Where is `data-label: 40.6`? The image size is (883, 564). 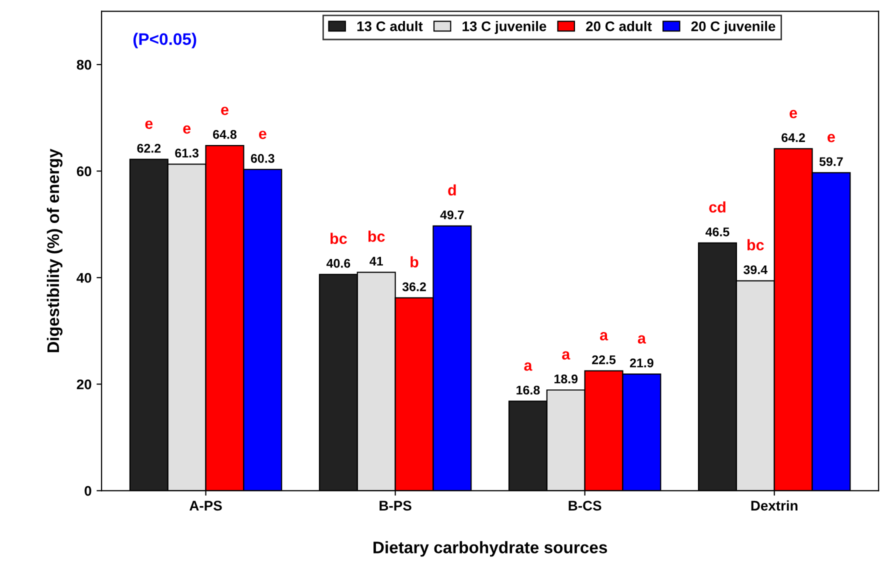
data-label: 40.6 is located at coordinates (338, 263).